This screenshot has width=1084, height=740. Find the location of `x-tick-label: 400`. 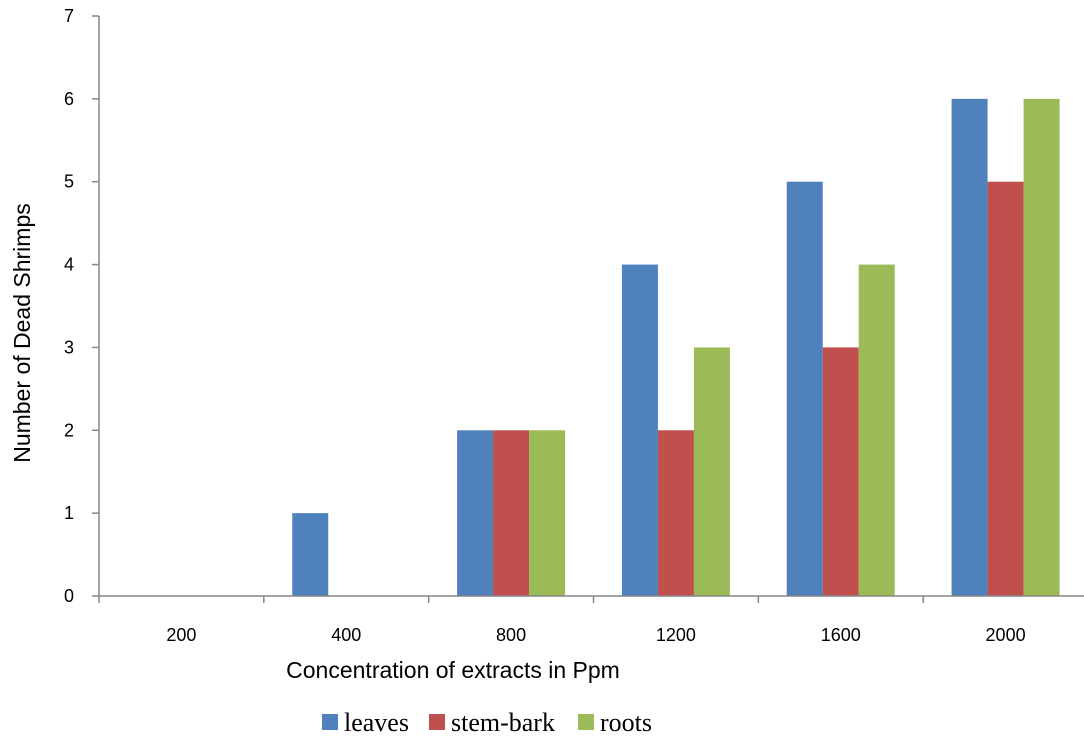

x-tick-label: 400 is located at coordinates (346, 635).